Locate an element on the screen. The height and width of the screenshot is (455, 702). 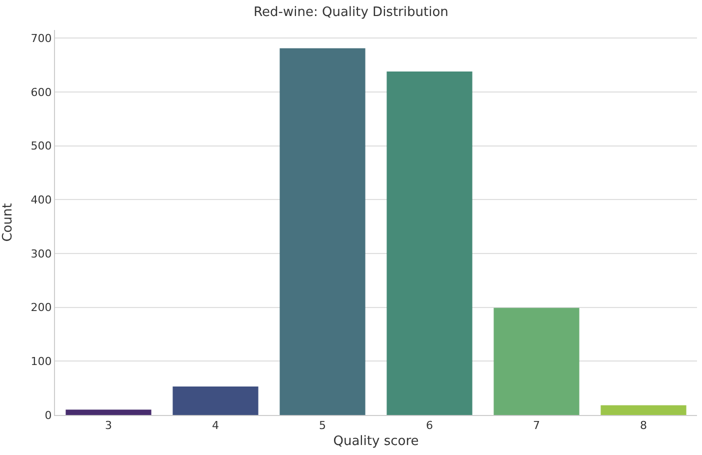
y-tick-label: 200 is located at coordinates (41, 307).